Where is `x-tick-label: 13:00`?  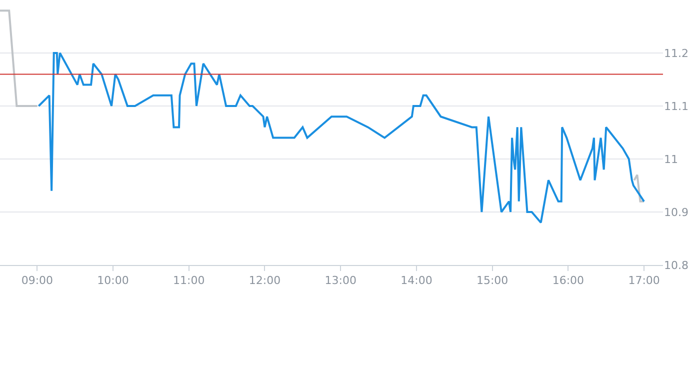
x-tick-label: 13:00 is located at coordinates (340, 281).